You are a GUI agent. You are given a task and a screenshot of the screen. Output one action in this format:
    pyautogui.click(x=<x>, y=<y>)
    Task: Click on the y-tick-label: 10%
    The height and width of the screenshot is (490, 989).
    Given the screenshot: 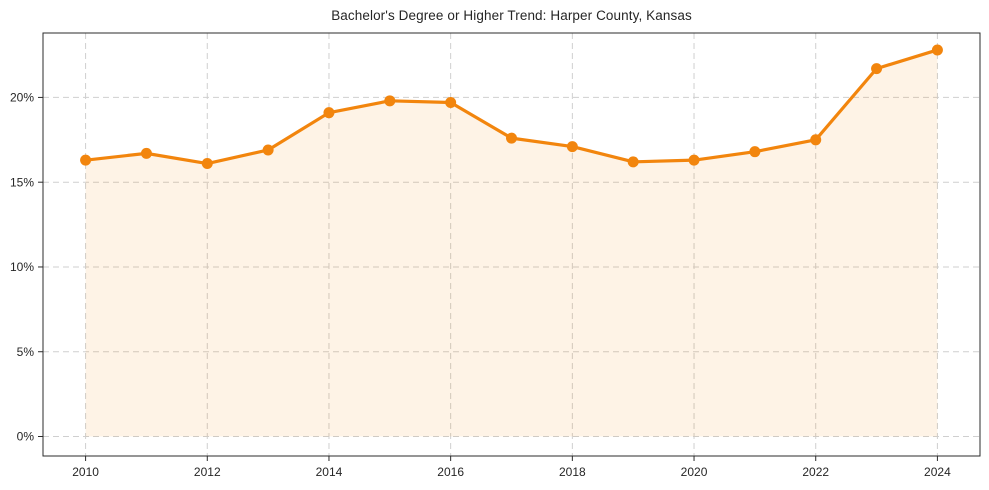 What is the action you would take?
    pyautogui.click(x=22, y=267)
    